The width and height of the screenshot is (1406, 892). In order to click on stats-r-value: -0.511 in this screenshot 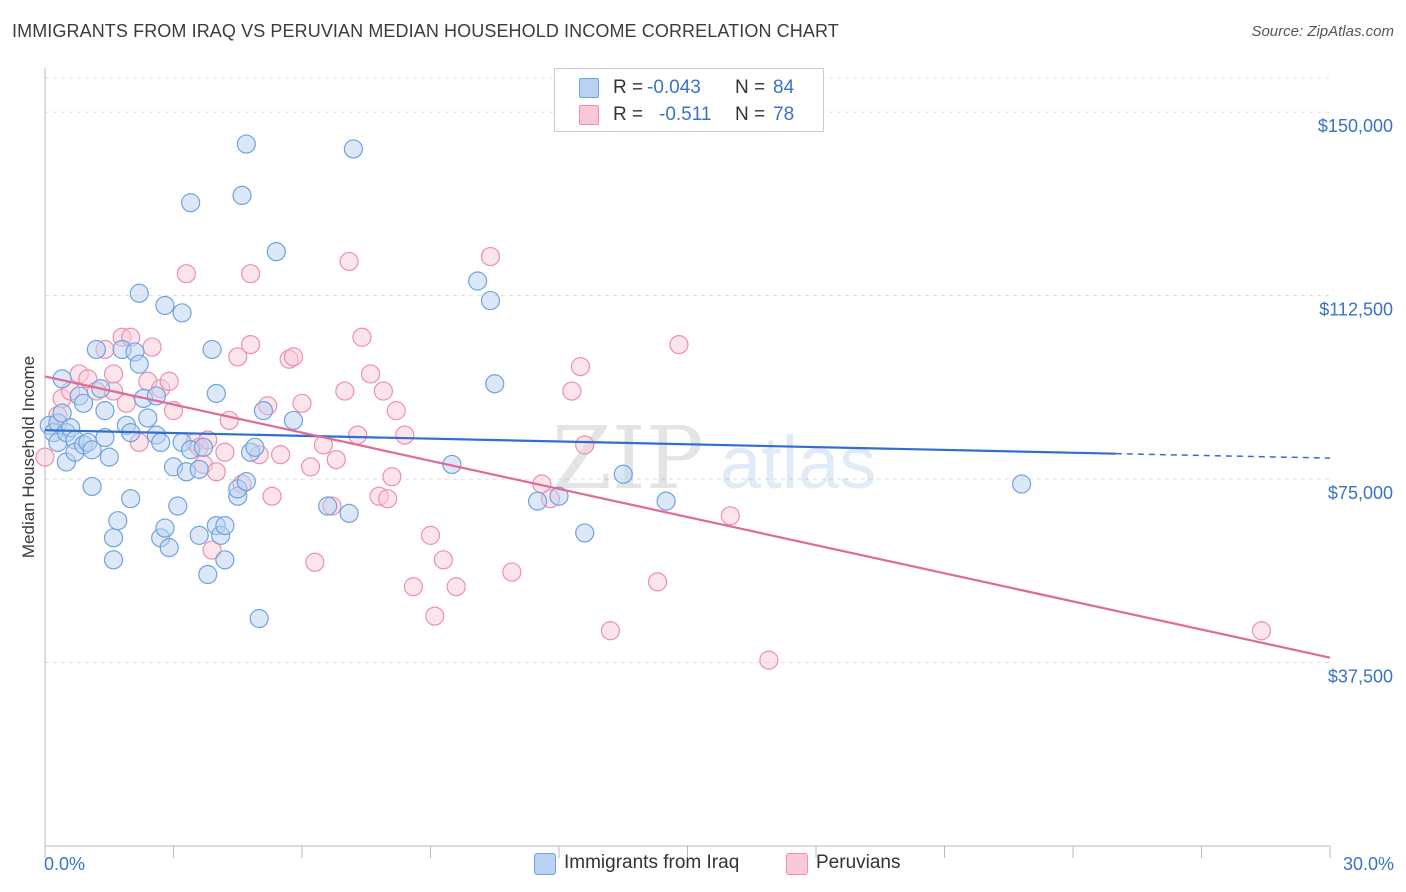, I will do `click(685, 114)`.